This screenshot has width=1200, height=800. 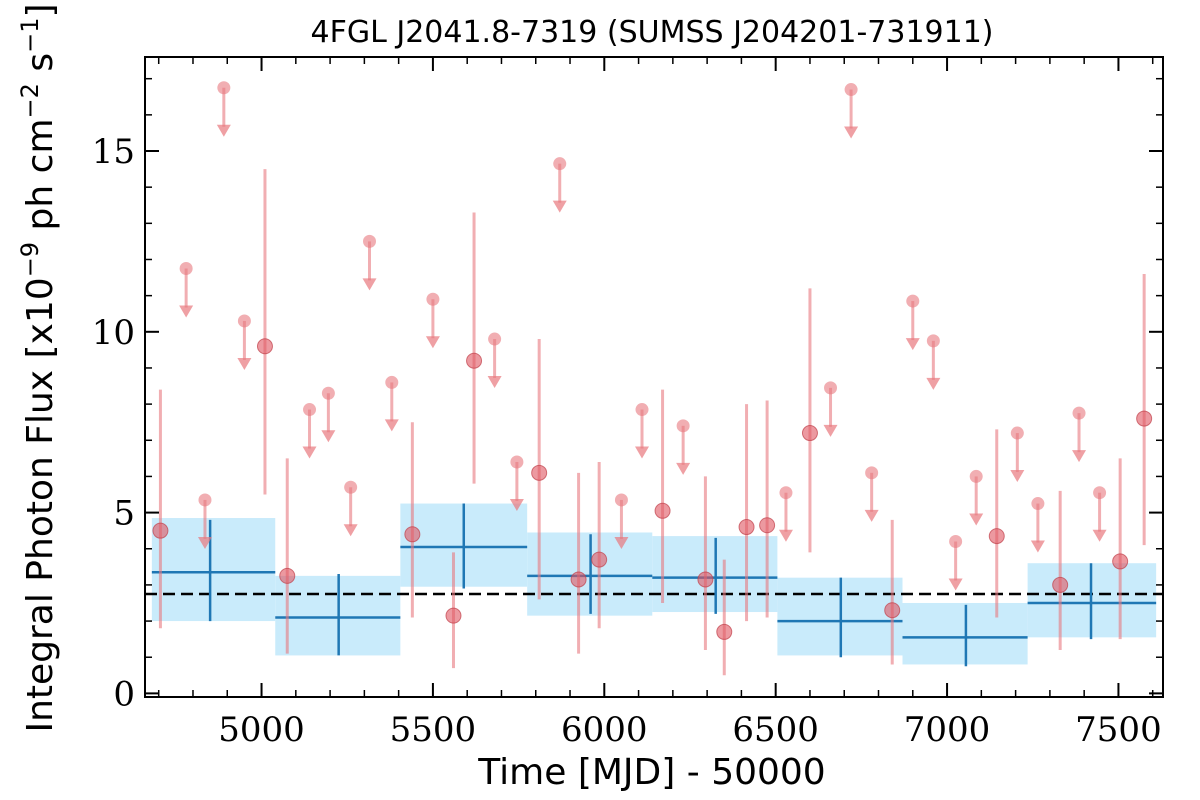 What do you see at coordinates (775, 730) in the screenshot?
I see `x-tick-label: 6500` at bounding box center [775, 730].